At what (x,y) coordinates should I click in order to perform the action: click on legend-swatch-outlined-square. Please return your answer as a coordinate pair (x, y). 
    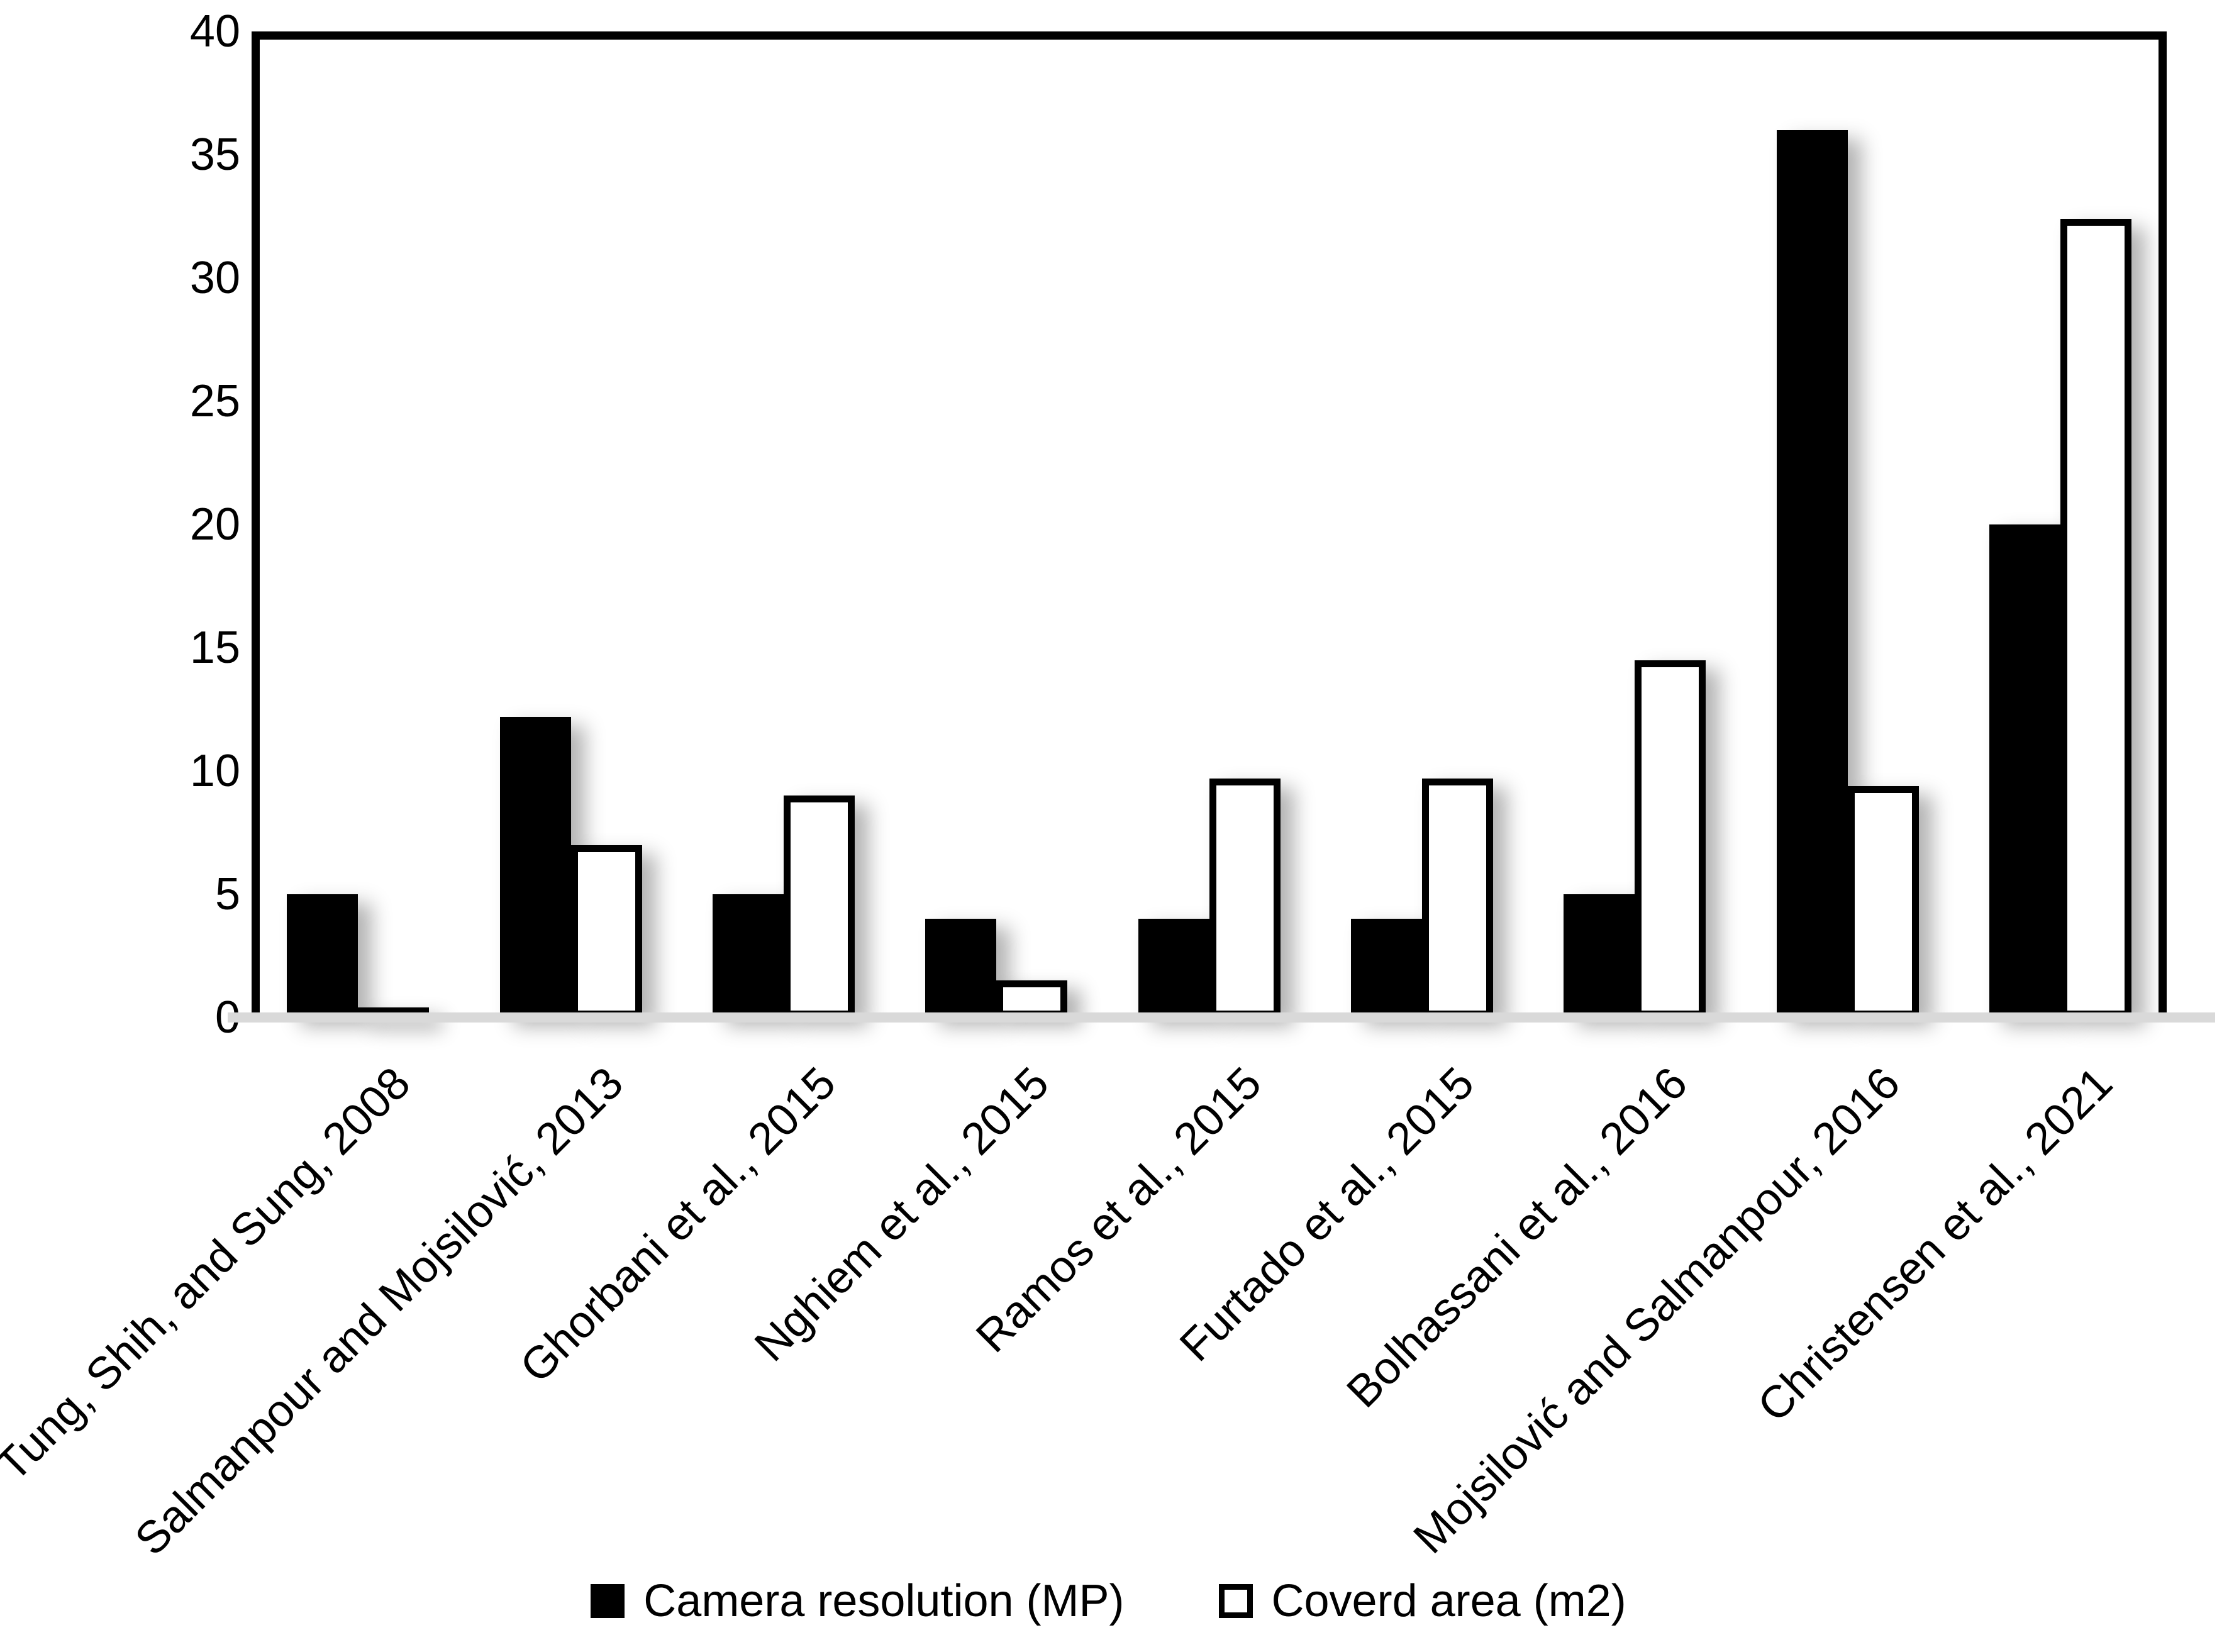
    Looking at the image, I should click on (1235, 1601).